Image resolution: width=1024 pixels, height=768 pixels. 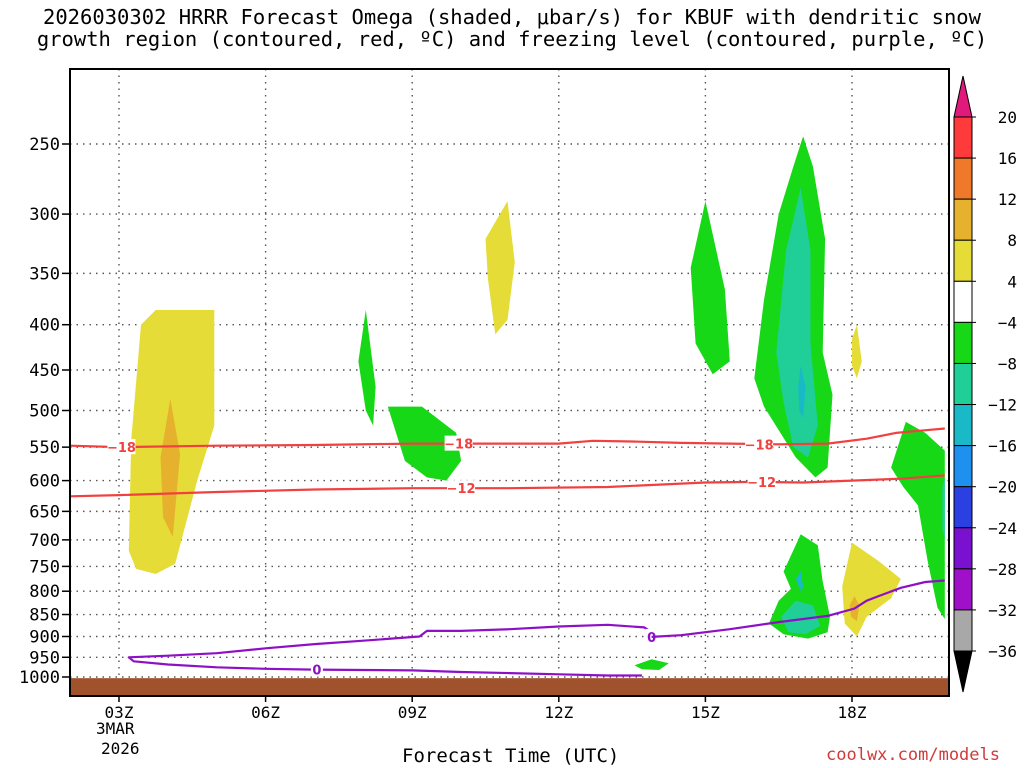 What do you see at coordinates (44, 541) in the screenshot?
I see `y-tick-label-700: 700` at bounding box center [44, 541].